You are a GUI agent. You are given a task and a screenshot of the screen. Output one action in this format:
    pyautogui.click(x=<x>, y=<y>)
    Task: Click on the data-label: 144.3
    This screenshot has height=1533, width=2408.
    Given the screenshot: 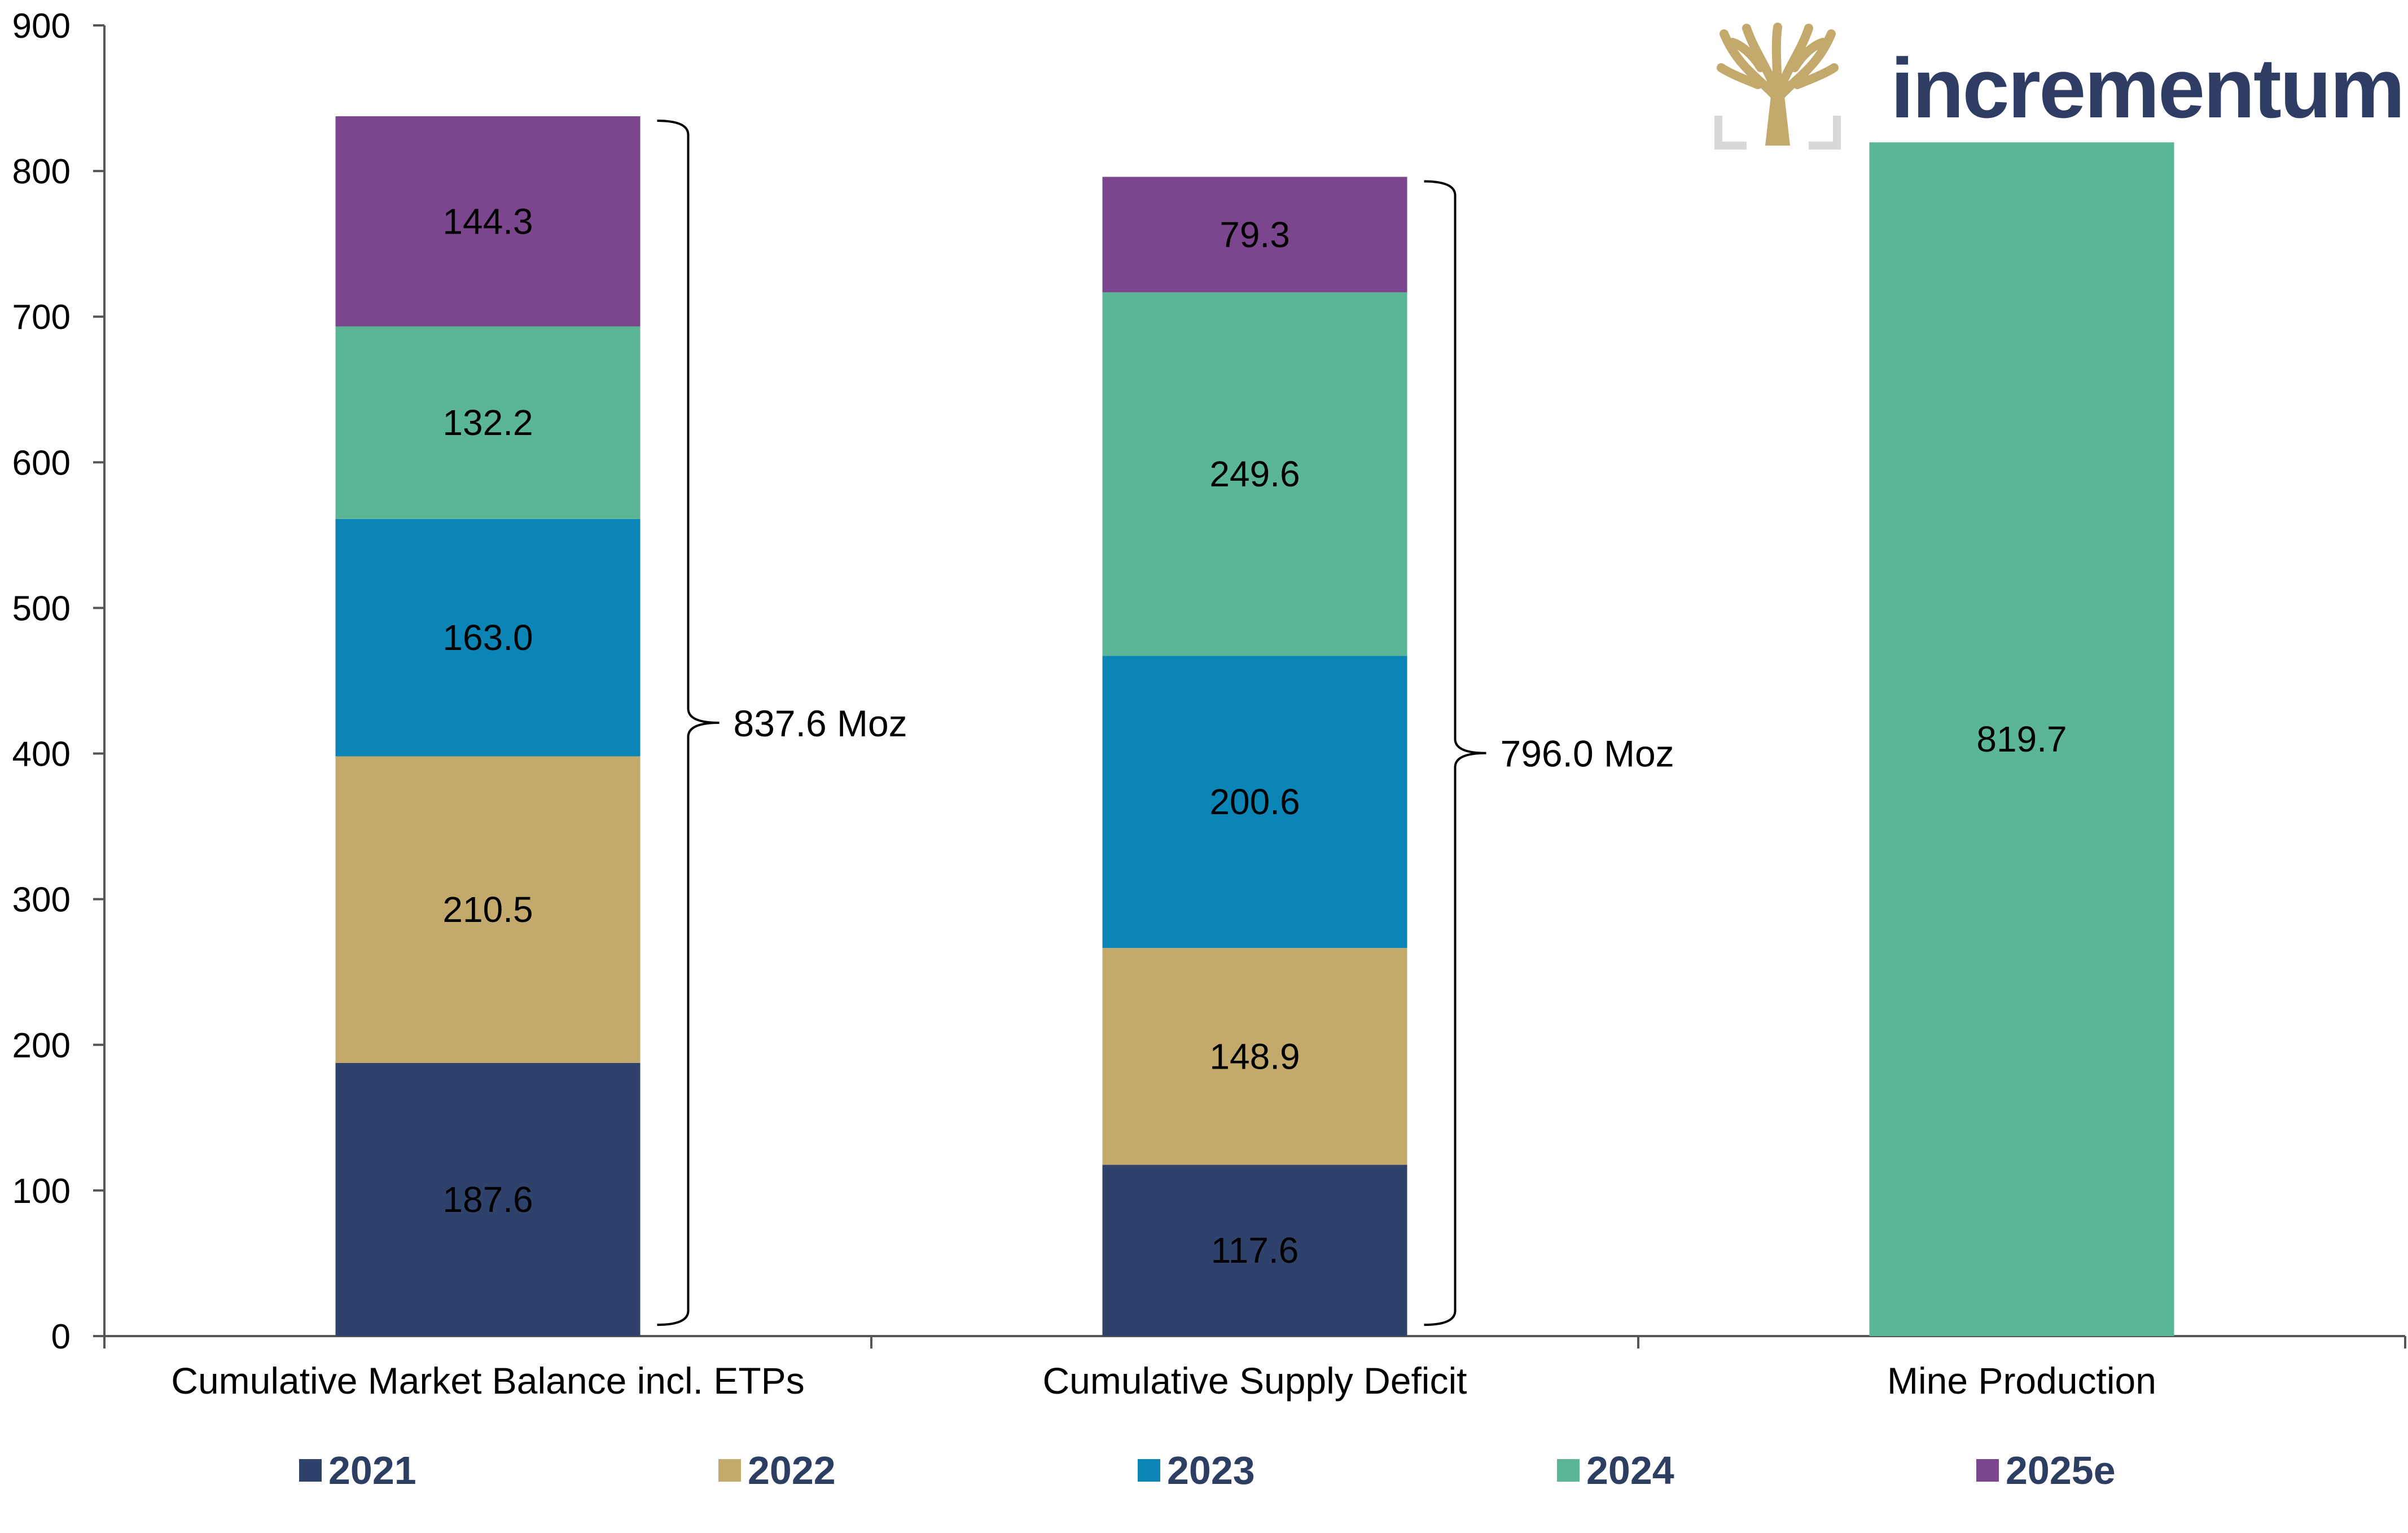 What is the action you would take?
    pyautogui.click(x=488, y=221)
    